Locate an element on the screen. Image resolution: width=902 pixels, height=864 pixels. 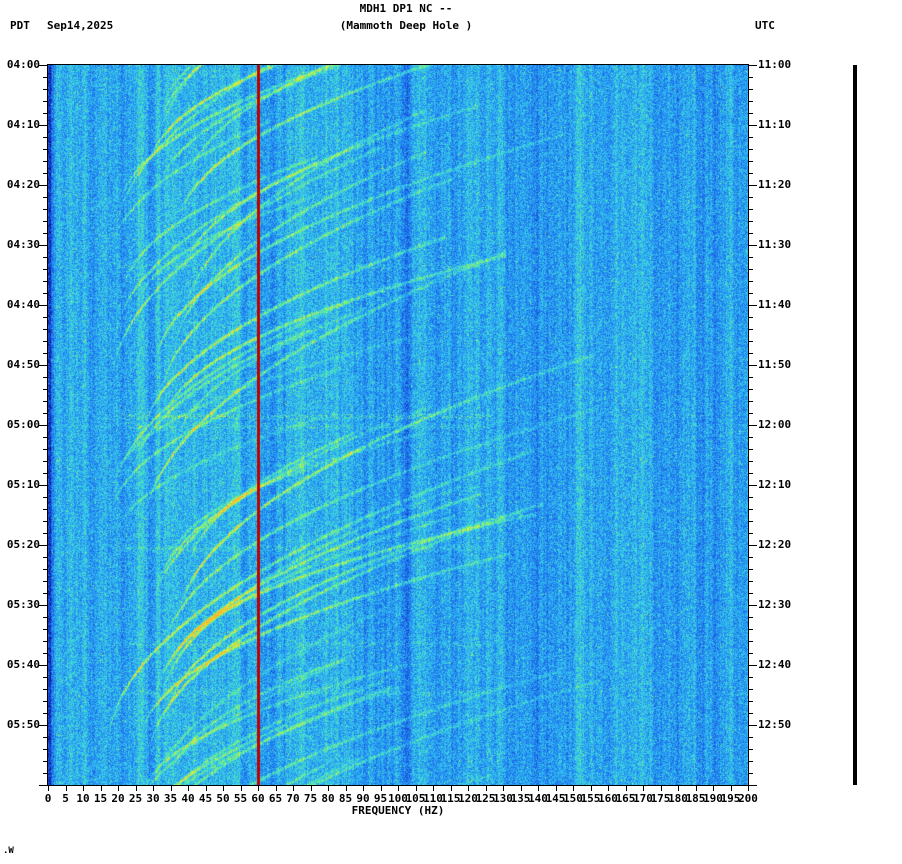
time-label-right: 11:00 is located at coordinates (775, 64).